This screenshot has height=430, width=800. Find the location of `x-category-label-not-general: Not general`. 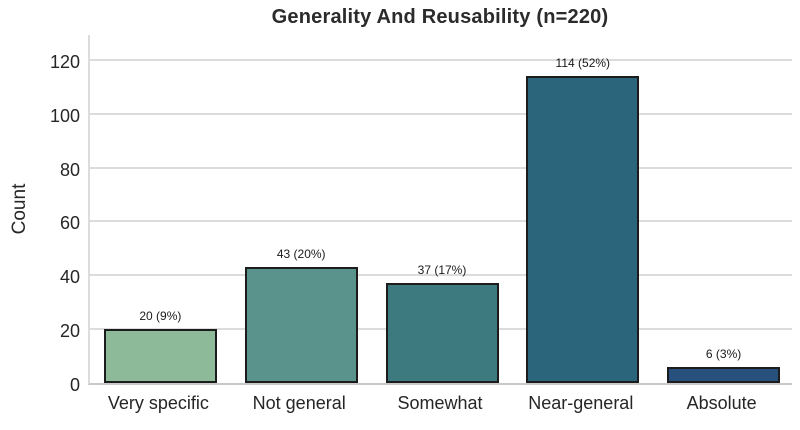

x-category-label-not-general: Not general is located at coordinates (299, 403).